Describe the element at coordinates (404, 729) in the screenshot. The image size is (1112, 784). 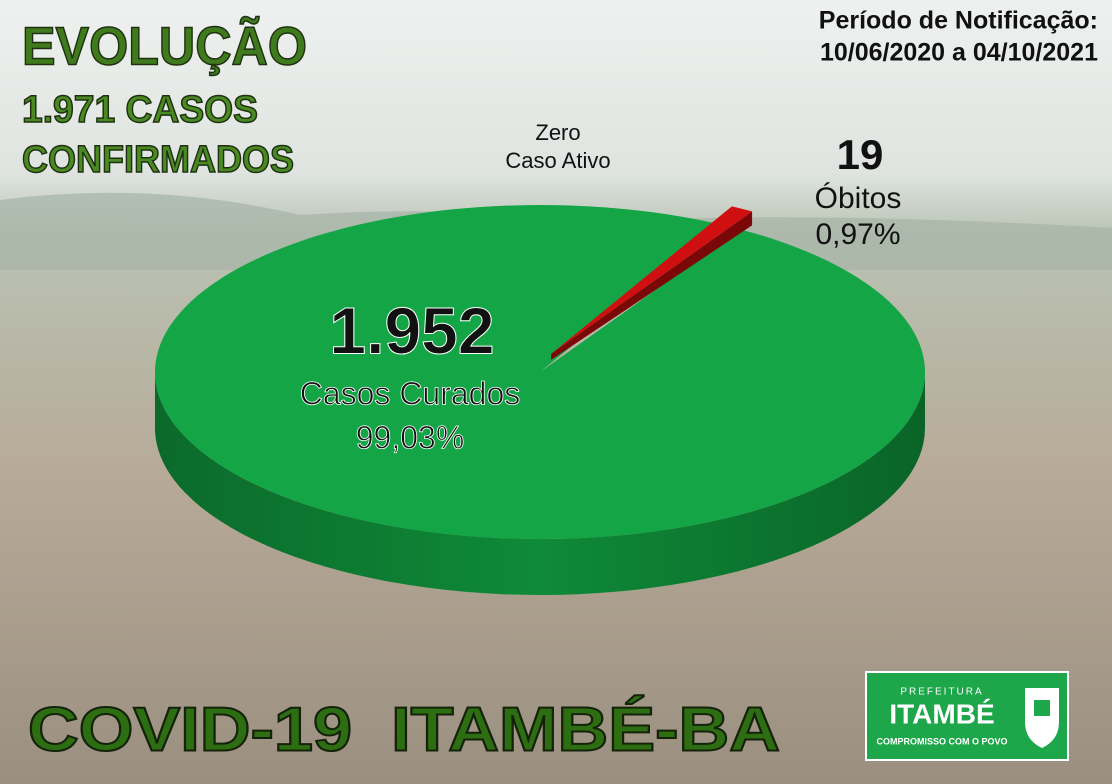
I see `footer: COVID-19 ITAMBÉ-BA` at that location.